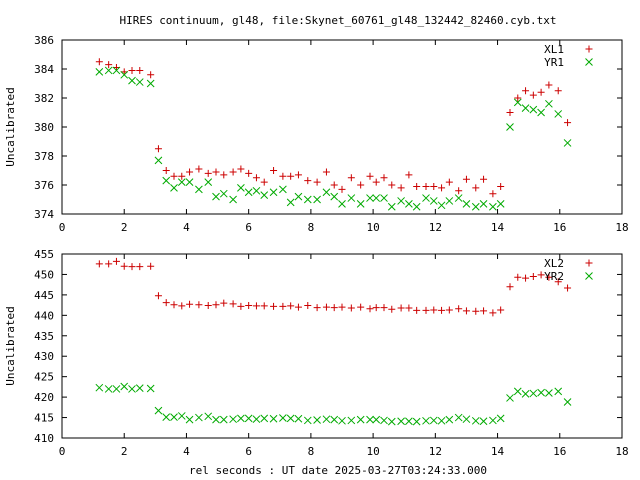  I want to click on y-tick-label: 380, so click(44, 127).